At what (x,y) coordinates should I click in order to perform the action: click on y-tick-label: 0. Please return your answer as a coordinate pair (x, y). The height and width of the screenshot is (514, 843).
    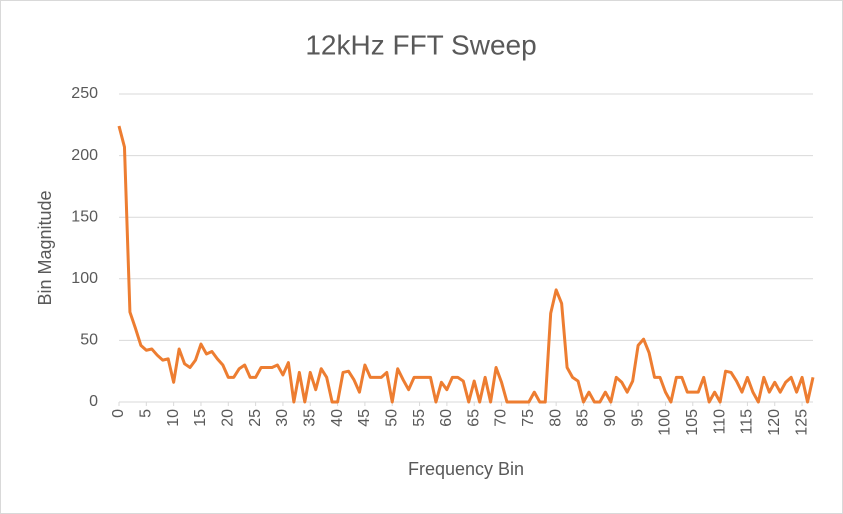
    Looking at the image, I should click on (93, 401).